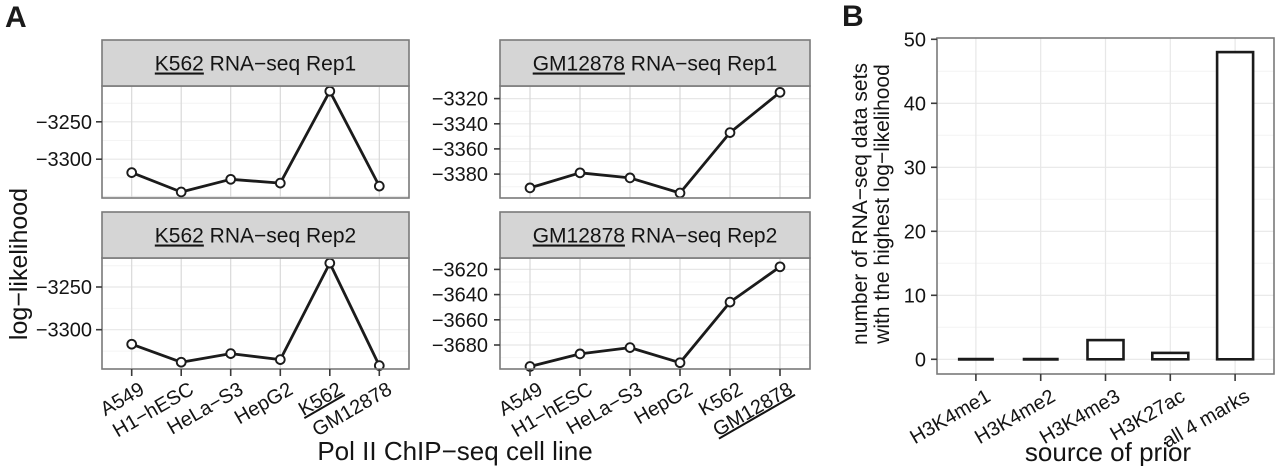 Image resolution: width=1280 pixels, height=466 pixels. What do you see at coordinates (915, 232) in the screenshot?
I see `y-tick-label: 20` at bounding box center [915, 232].